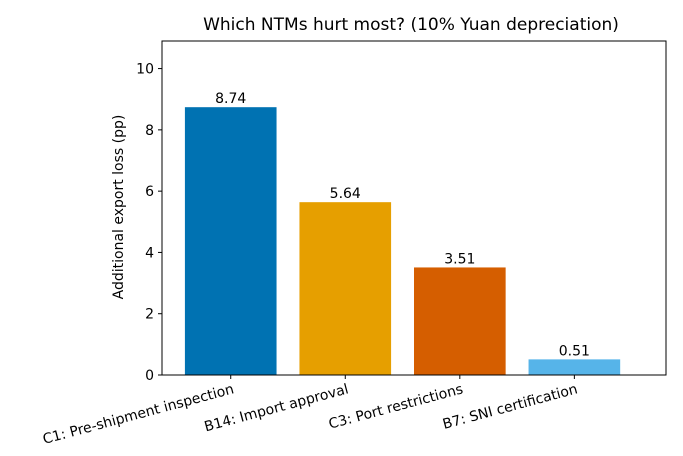 Image resolution: width=683 pixels, height=456 pixels. What do you see at coordinates (145, 70) in the screenshot?
I see `y-tick-label-10: 10` at bounding box center [145, 70].